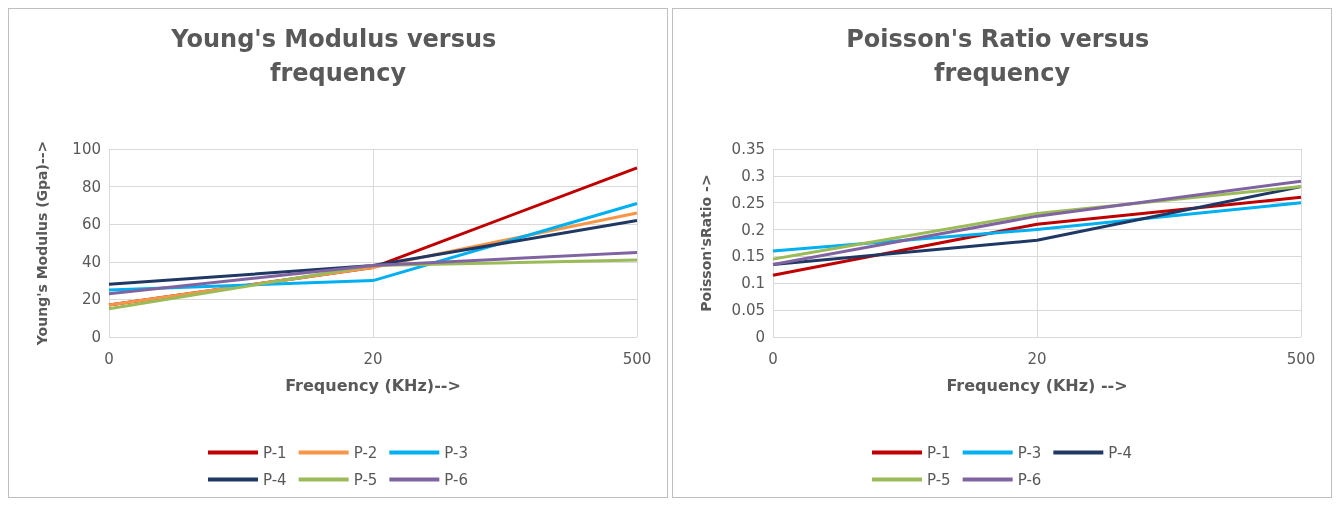  What do you see at coordinates (753, 175) in the screenshot?
I see `y-tick-label: 0.3` at bounding box center [753, 175].